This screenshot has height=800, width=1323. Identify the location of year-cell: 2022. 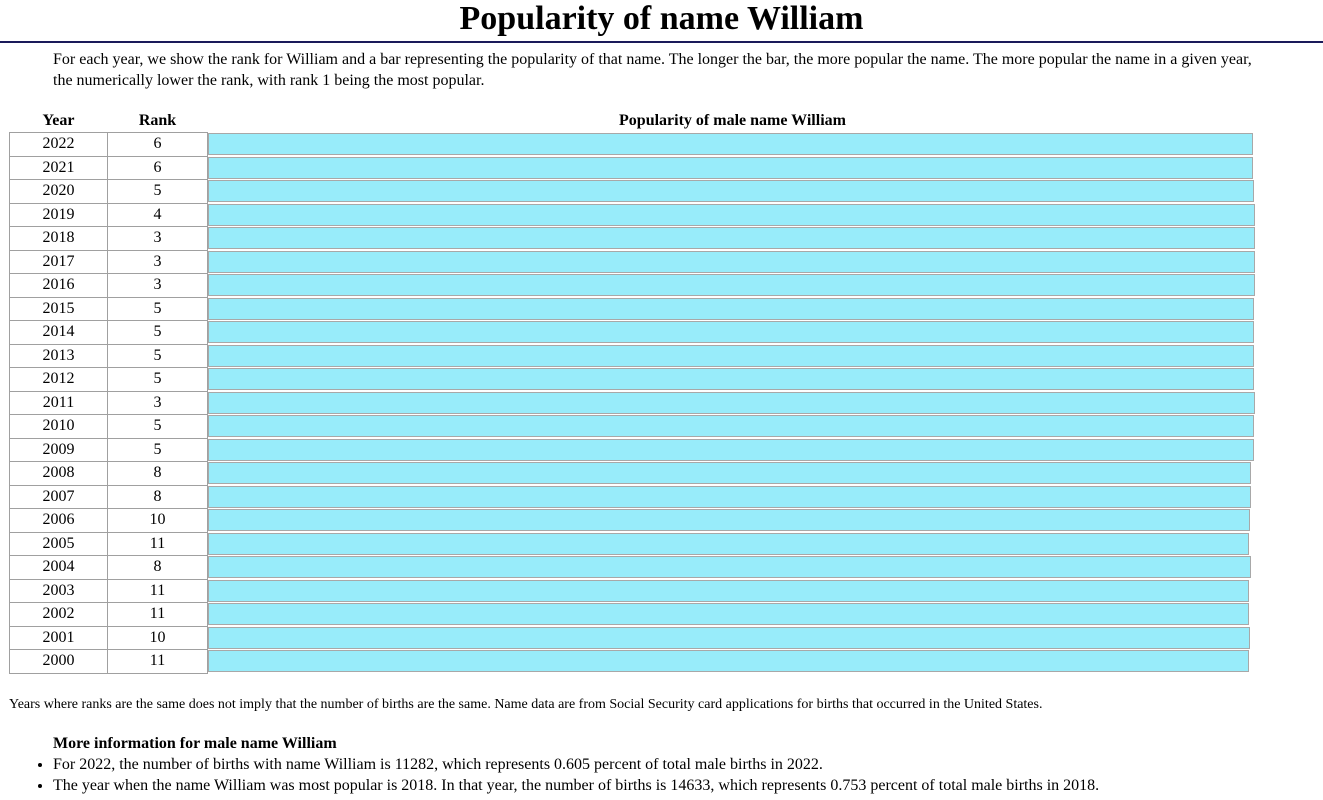
(58, 144).